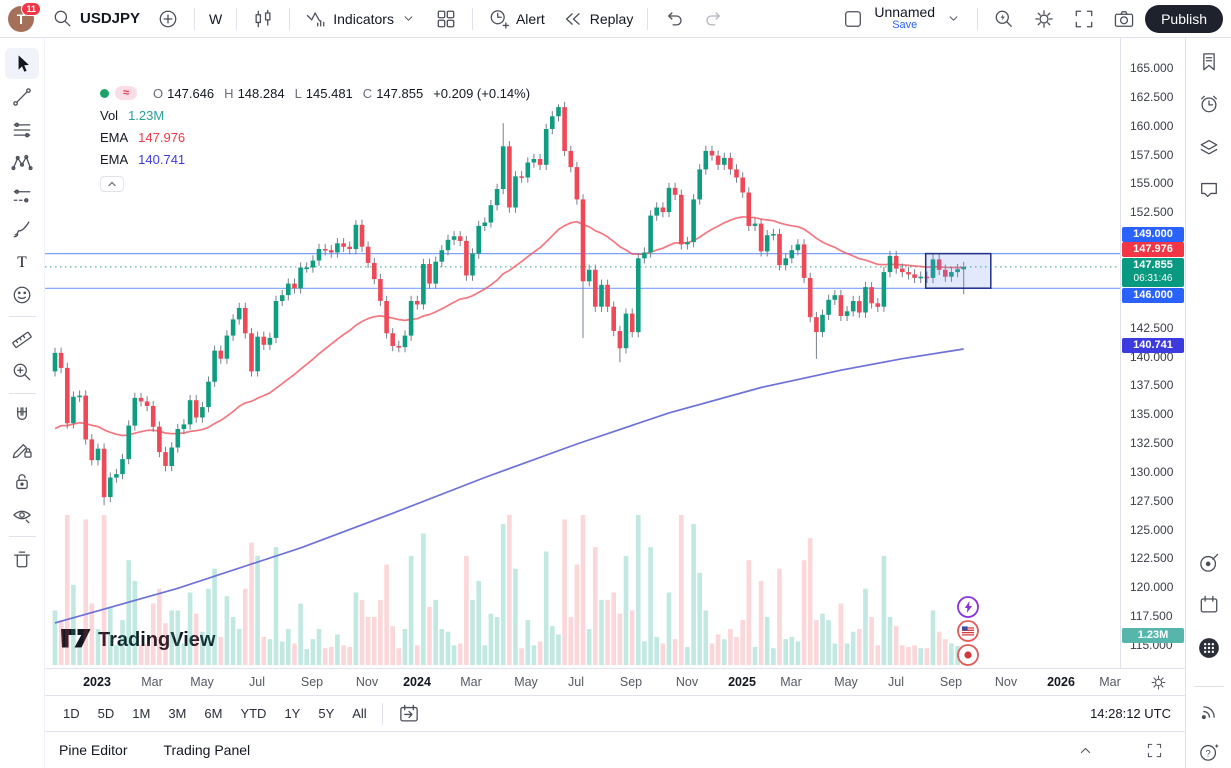 This screenshot has height=768, width=1231. What do you see at coordinates (1209, 648) in the screenshot?
I see `apps-menu-button` at bounding box center [1209, 648].